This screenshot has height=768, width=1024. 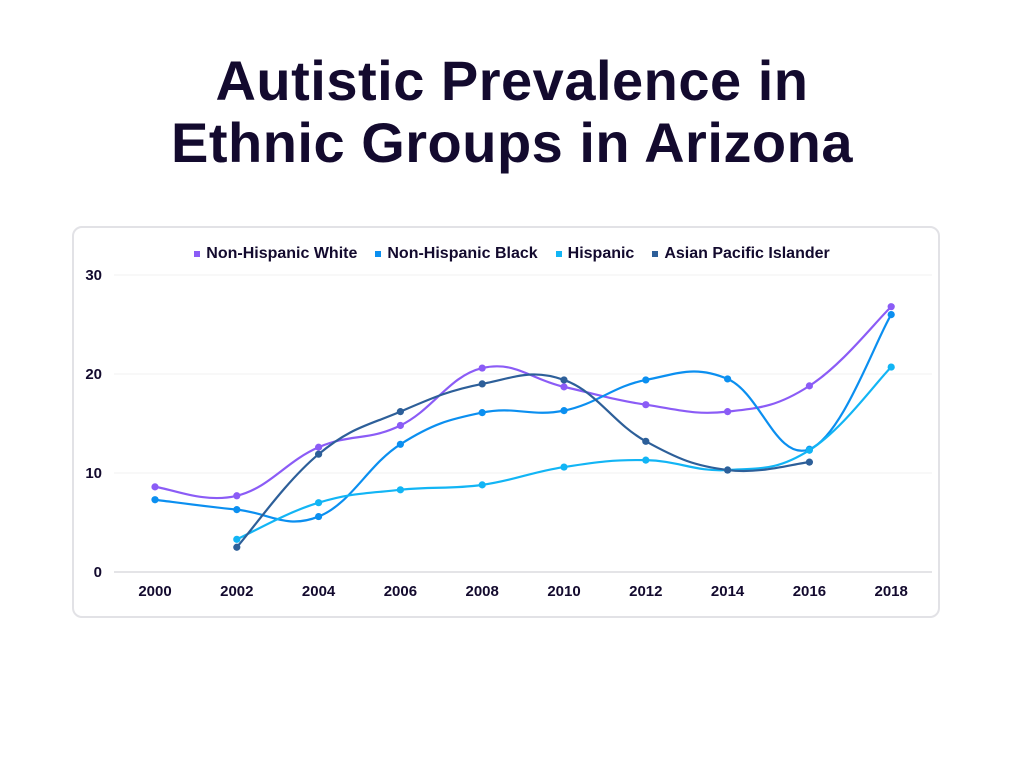 I want to click on x-tick-label: 2018, so click(x=891, y=591).